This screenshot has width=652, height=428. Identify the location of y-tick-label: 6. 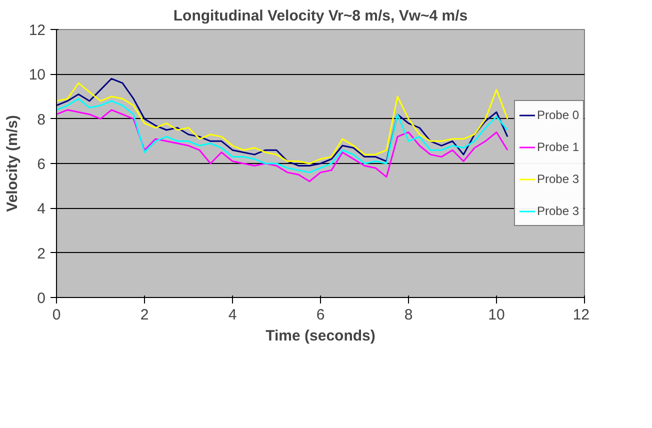
(41, 164).